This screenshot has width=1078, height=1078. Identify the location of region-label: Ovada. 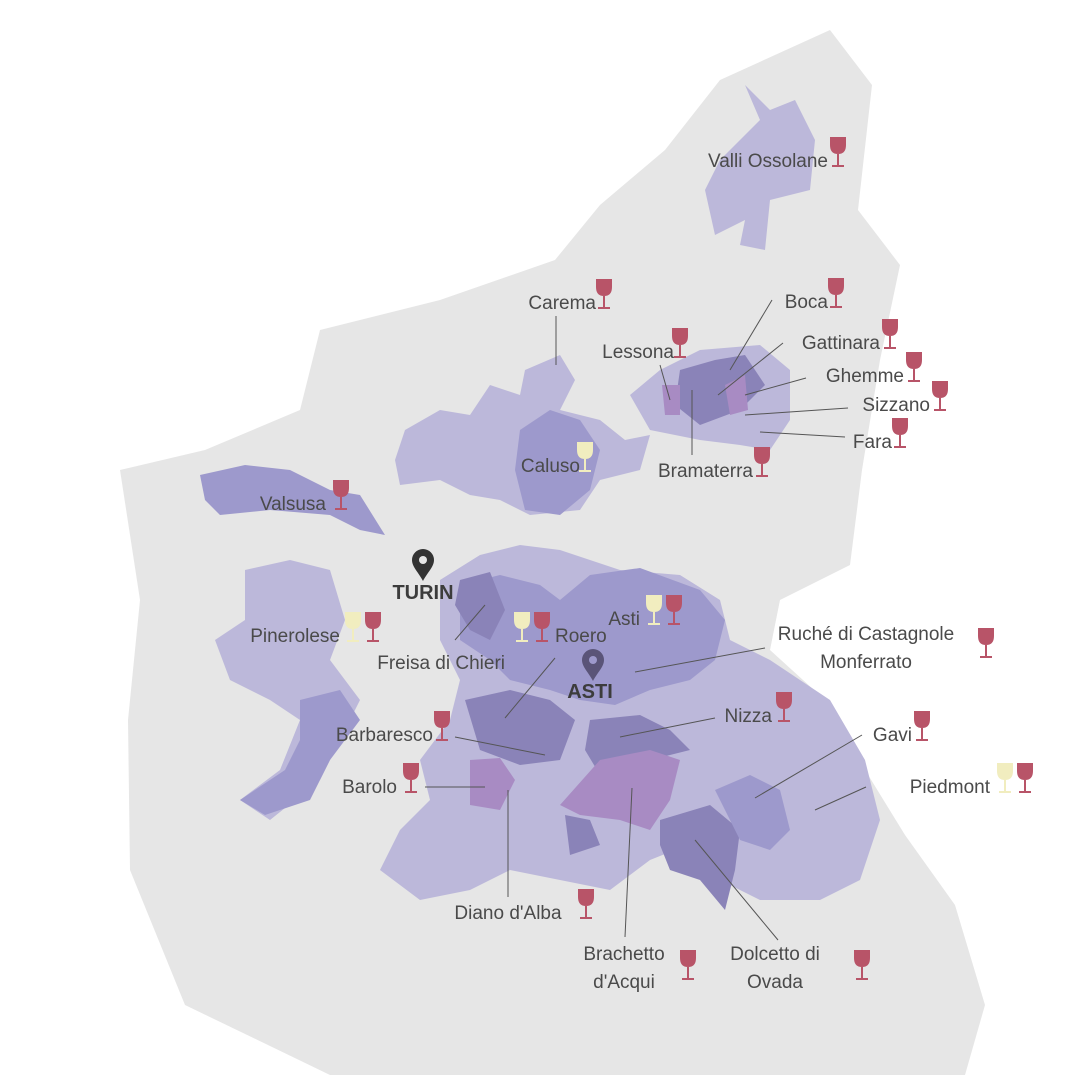
(775, 982).